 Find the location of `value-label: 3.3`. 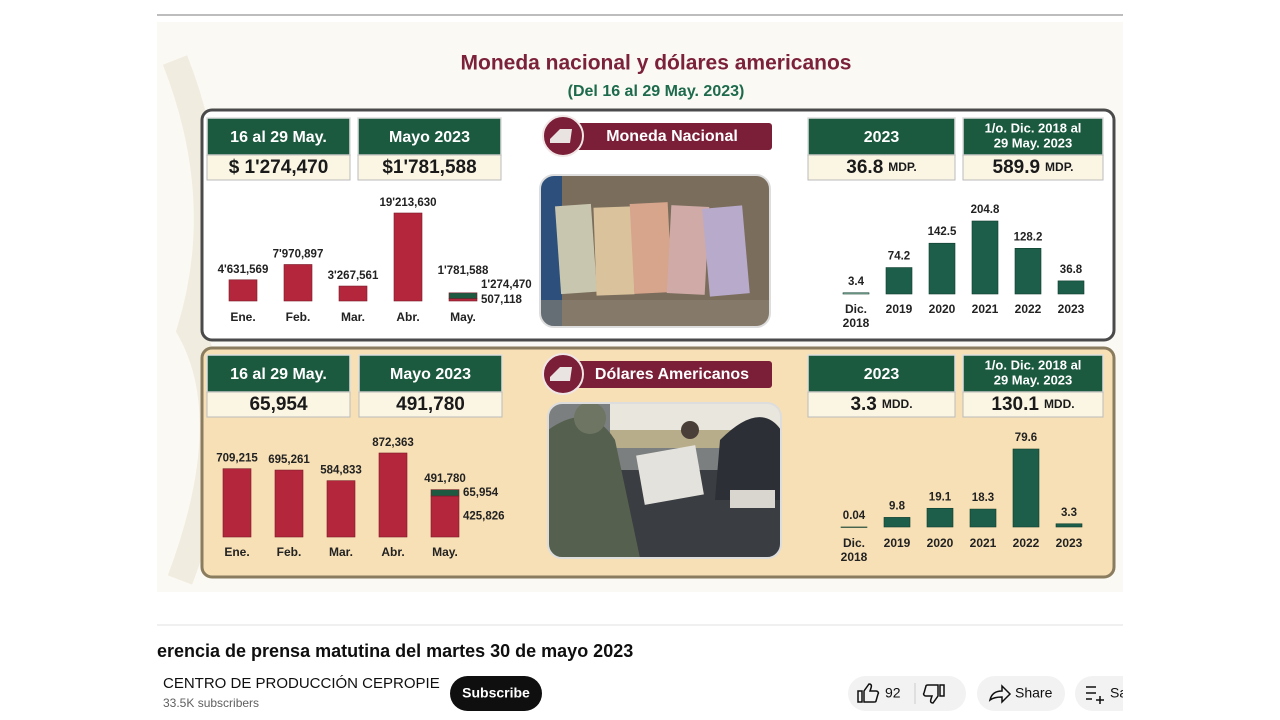

value-label: 3.3 is located at coordinates (1069, 513).